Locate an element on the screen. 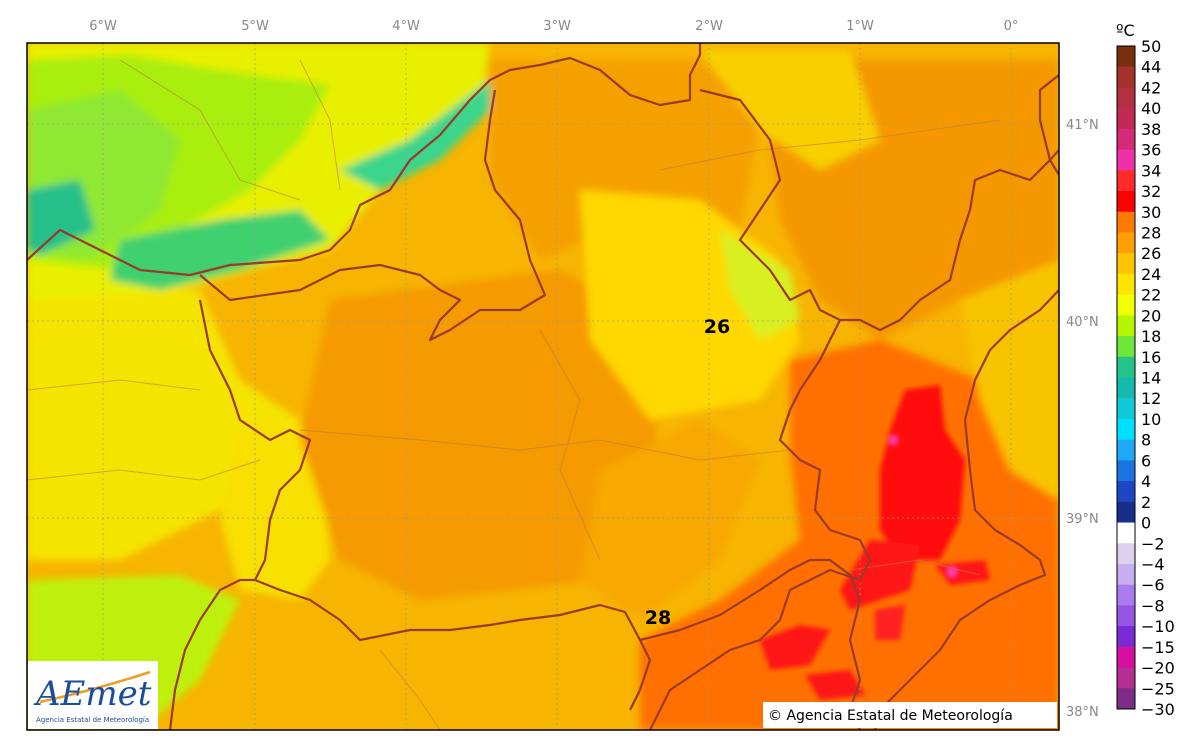  colorbar-tick-label: 4 is located at coordinates (1146, 481).